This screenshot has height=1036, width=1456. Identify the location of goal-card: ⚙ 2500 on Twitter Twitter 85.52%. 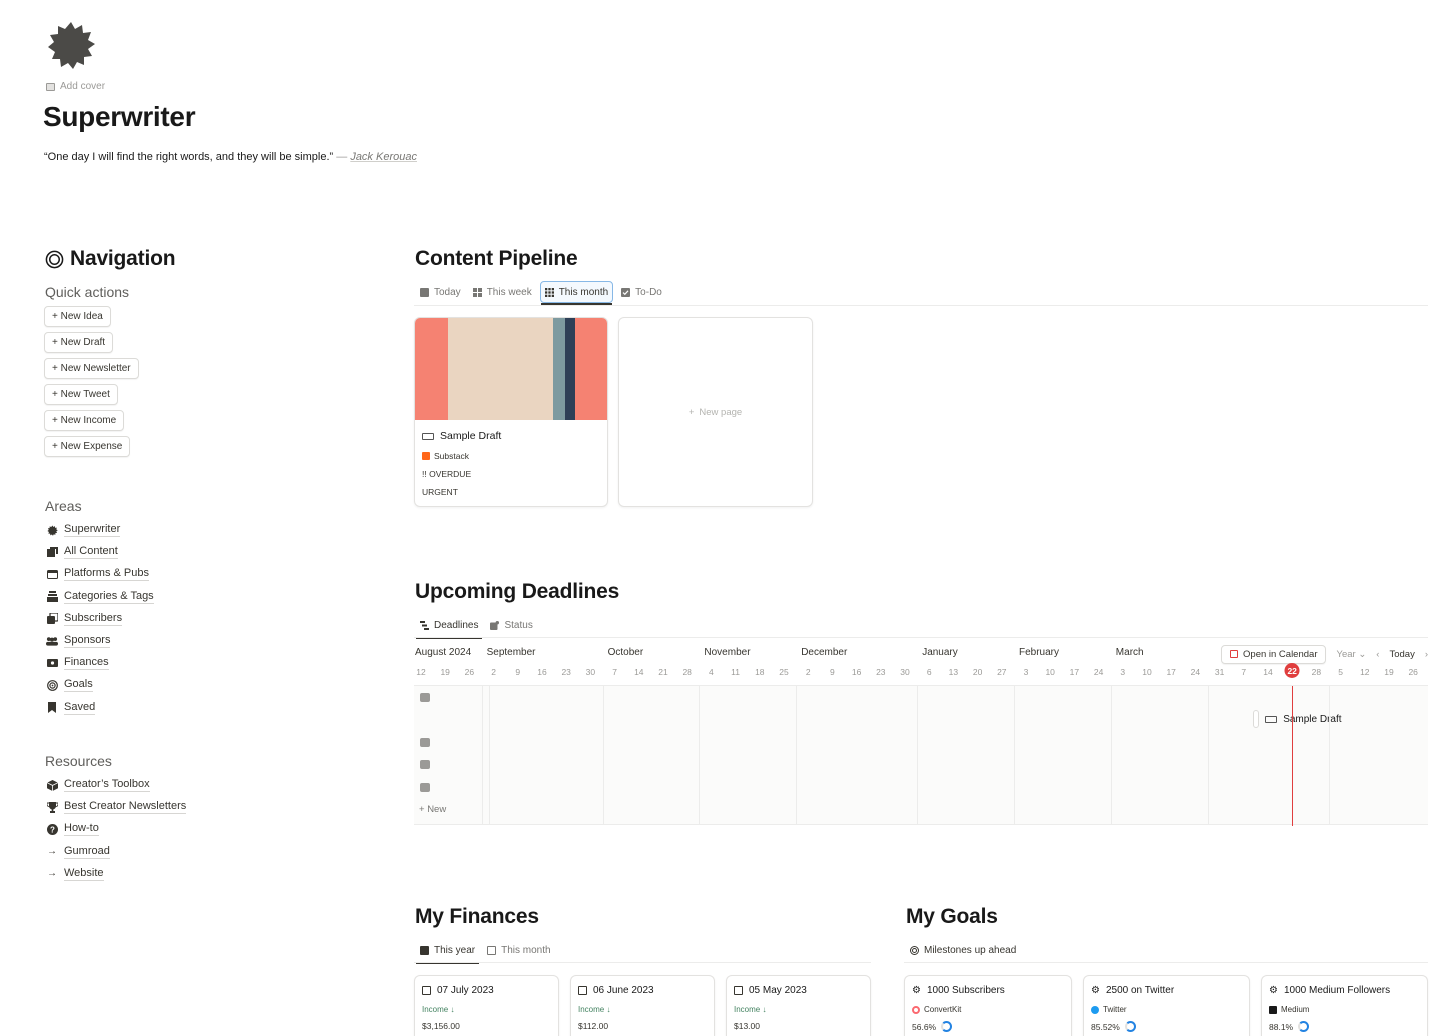
(1166, 1005).